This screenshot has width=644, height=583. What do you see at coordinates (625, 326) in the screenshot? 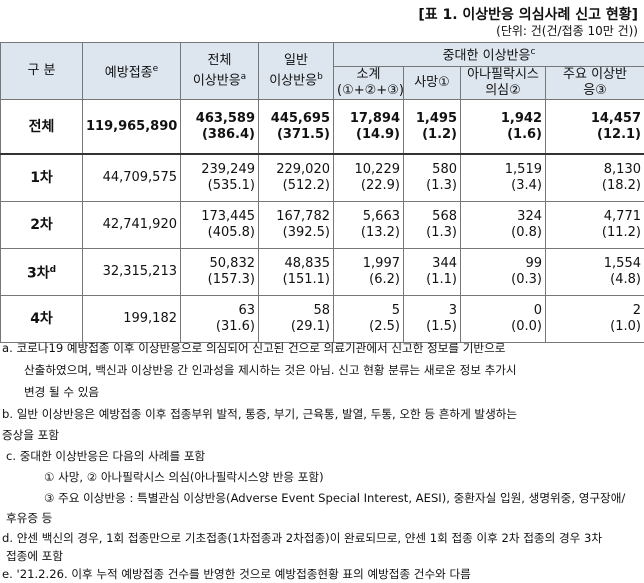
I see `rate: (1.0)` at bounding box center [625, 326].